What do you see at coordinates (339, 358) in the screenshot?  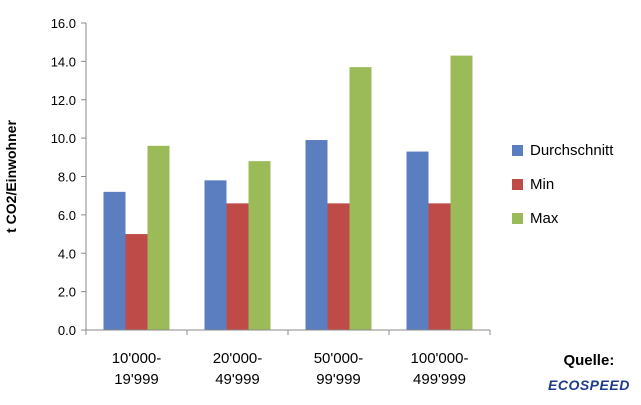 I see `x-category-label: 50'000-` at bounding box center [339, 358].